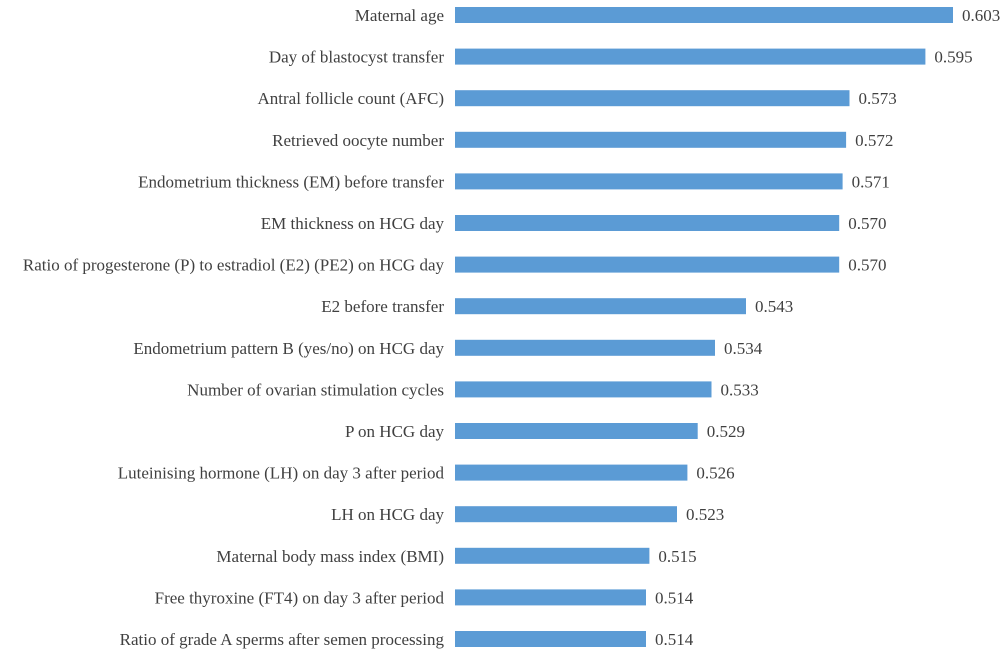 This screenshot has height=656, width=1000. I want to click on category-label: EM thickness on HCG day, so click(353, 223).